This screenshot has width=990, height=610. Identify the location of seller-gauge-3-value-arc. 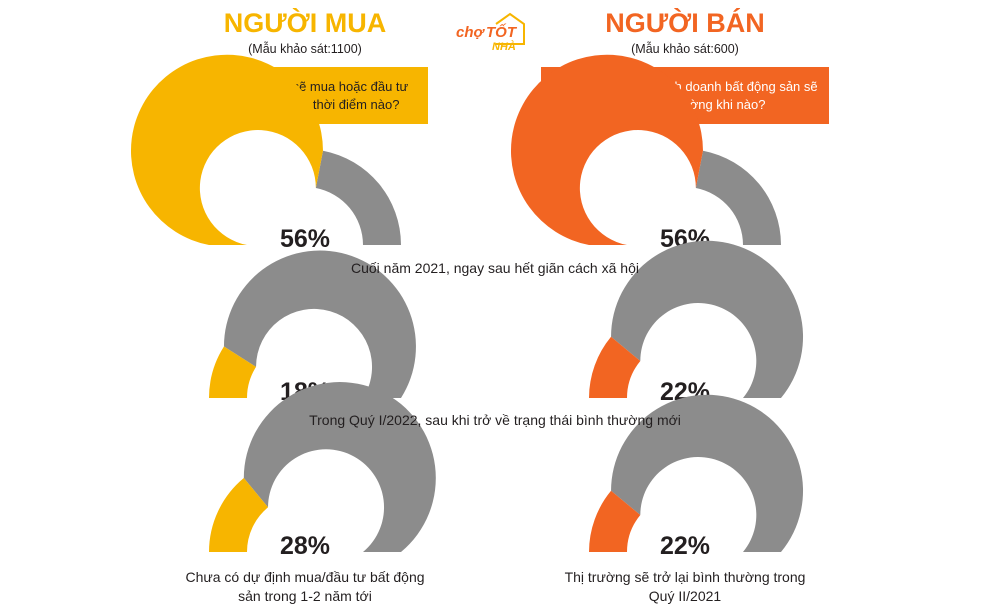
(615, 521).